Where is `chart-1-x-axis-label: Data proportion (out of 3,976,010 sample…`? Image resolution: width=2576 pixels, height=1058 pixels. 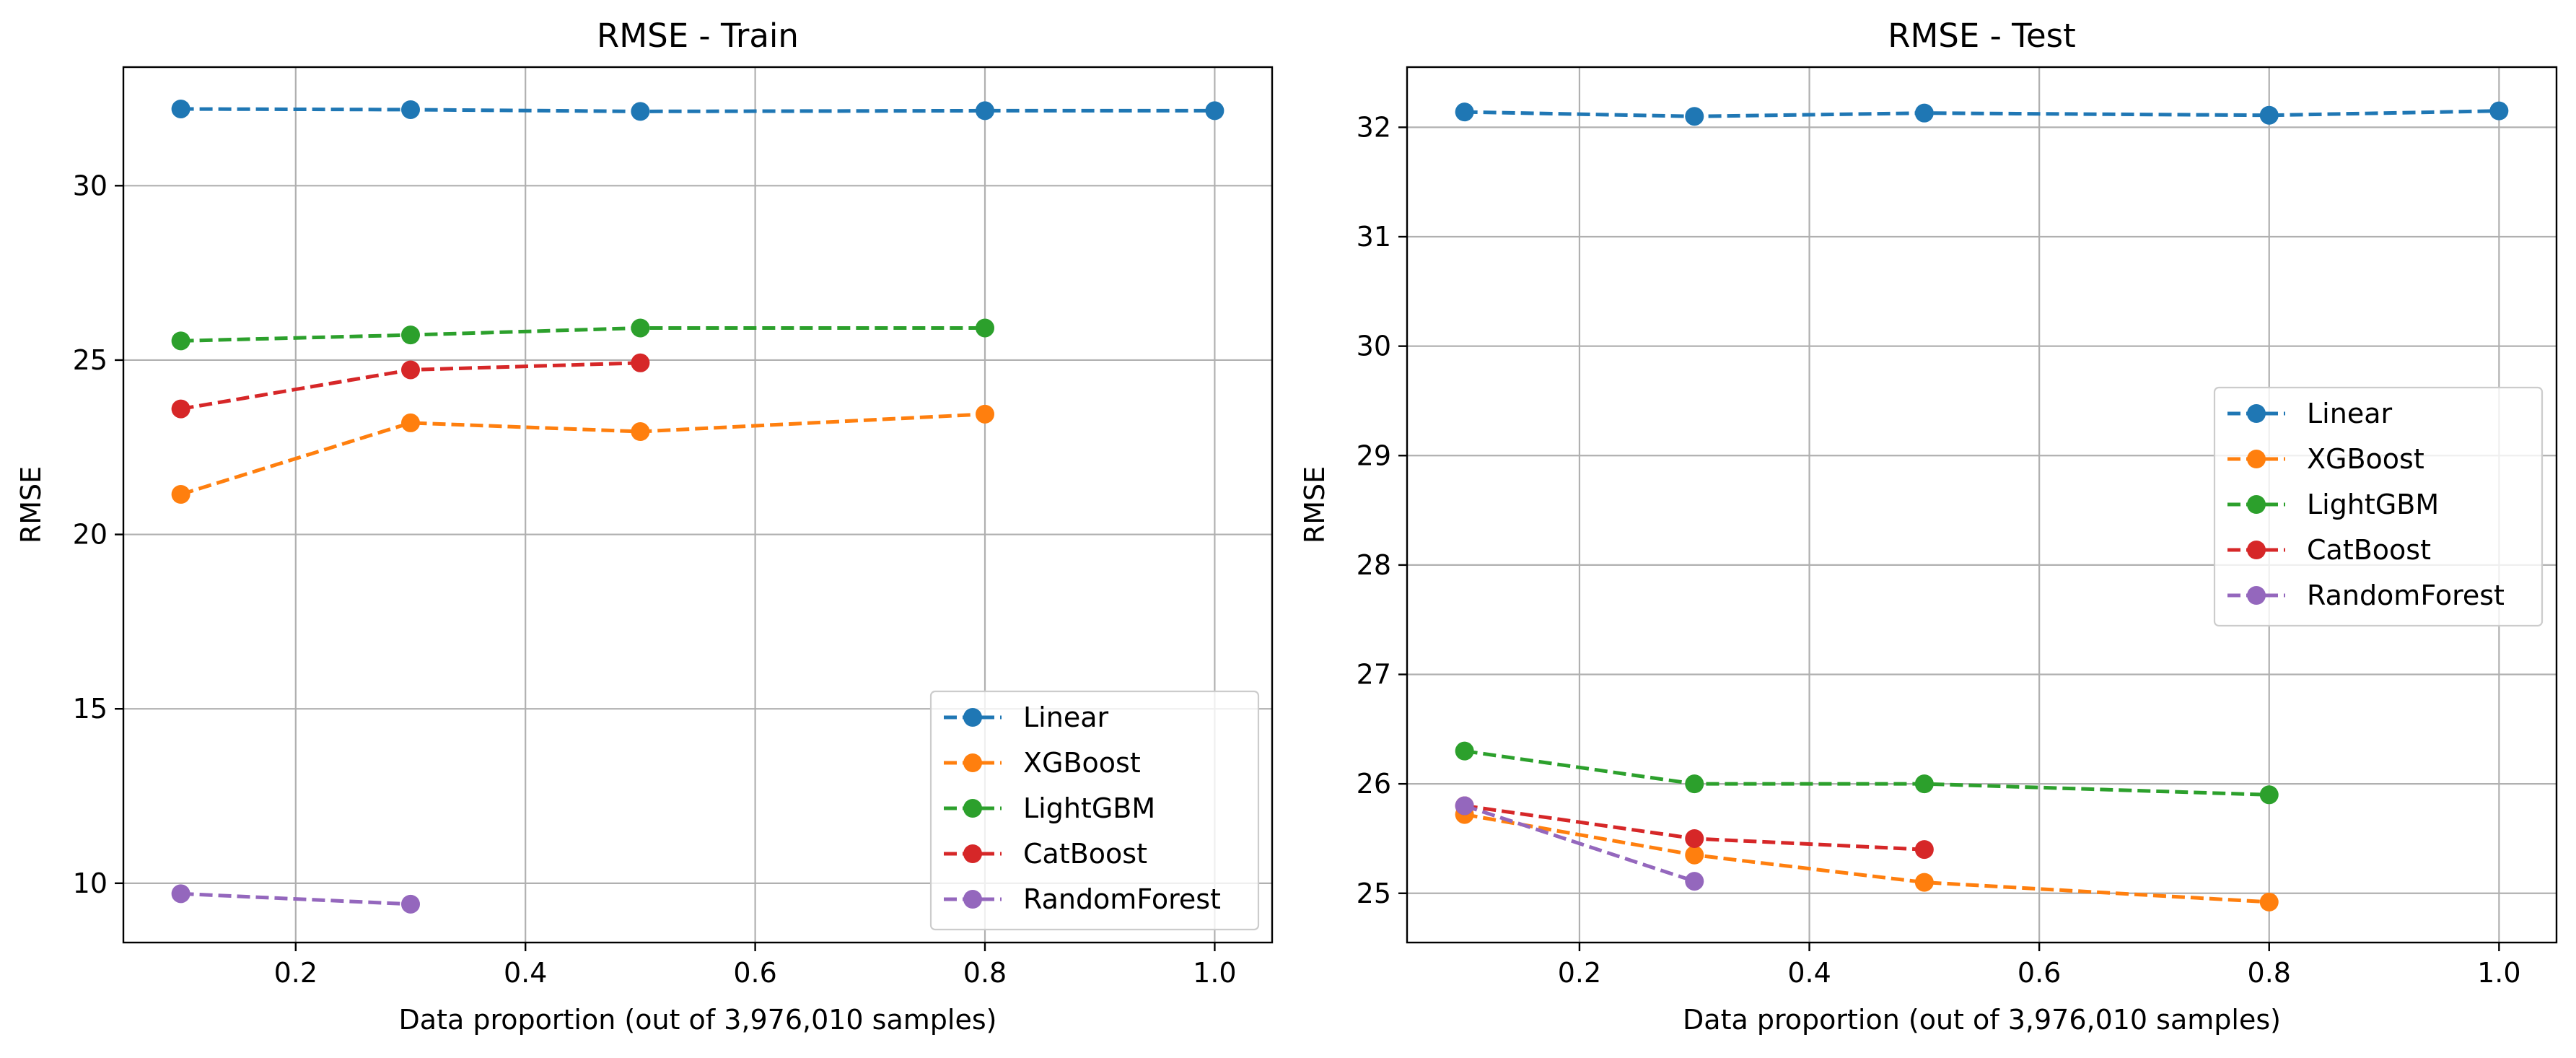
chart-1-x-axis-label: Data proportion (out of 3,976,010 sample… is located at coordinates (1982, 1020).